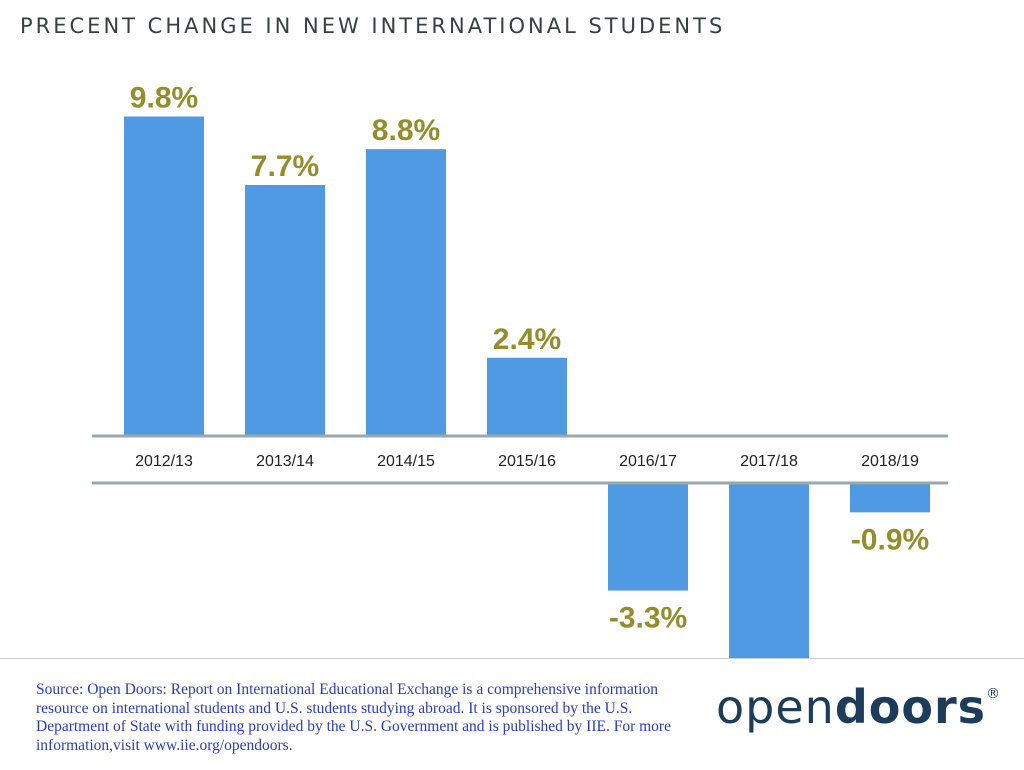 The image size is (1024, 770). I want to click on value-label-2016-17: -3.3%, so click(648, 618).